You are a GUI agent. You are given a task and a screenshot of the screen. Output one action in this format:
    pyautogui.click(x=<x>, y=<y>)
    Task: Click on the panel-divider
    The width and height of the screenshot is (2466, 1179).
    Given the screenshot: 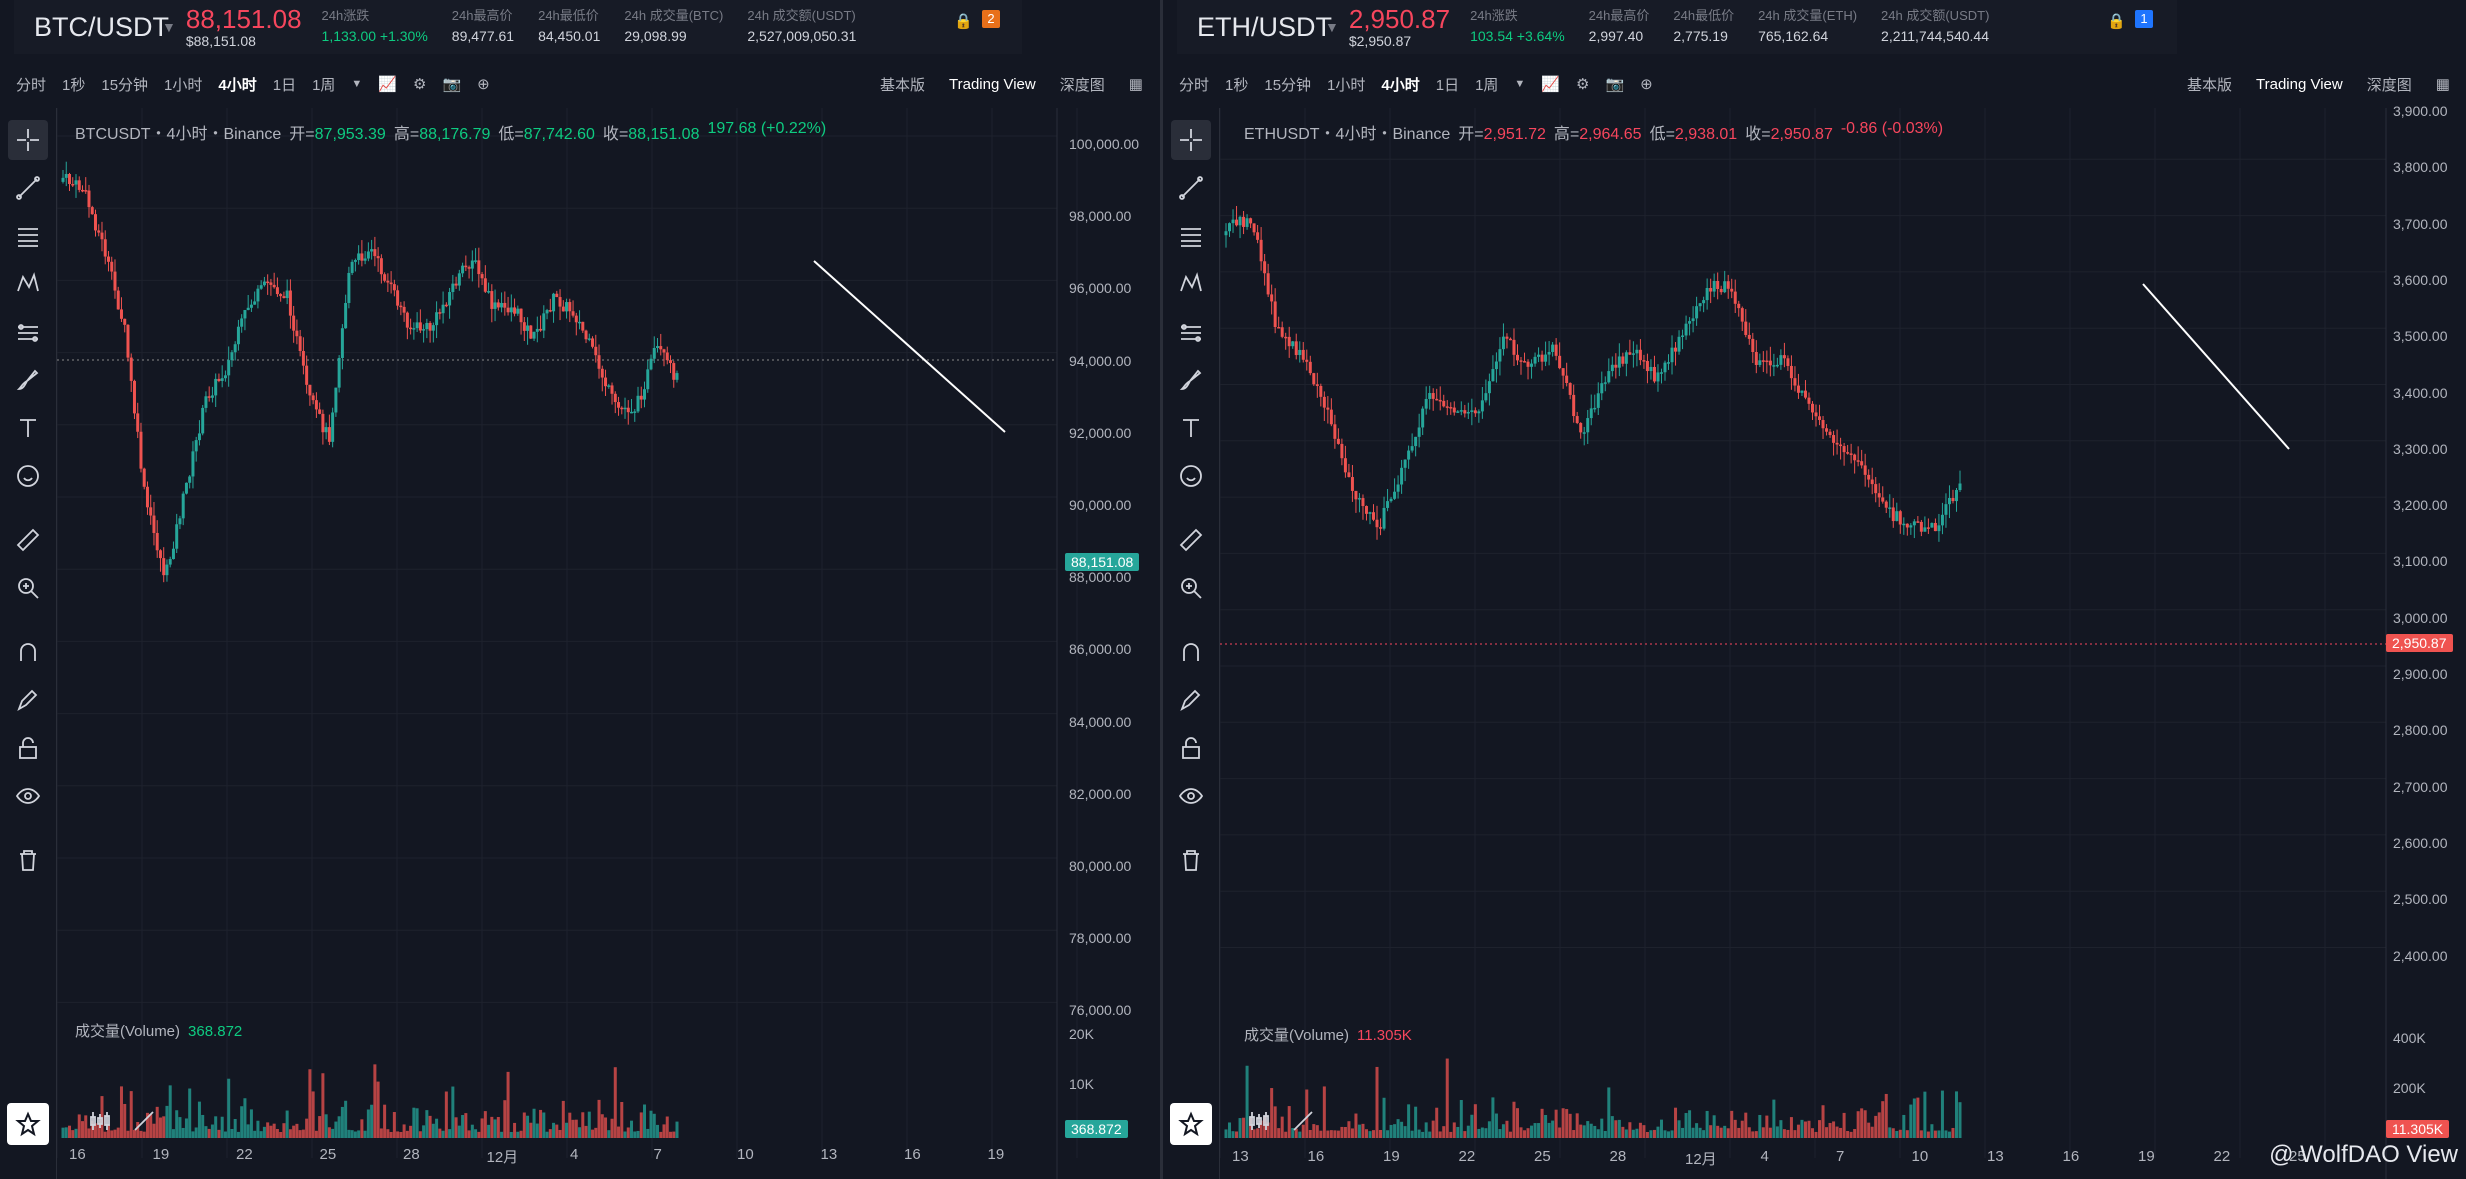 What is the action you would take?
    pyautogui.click(x=1161, y=589)
    